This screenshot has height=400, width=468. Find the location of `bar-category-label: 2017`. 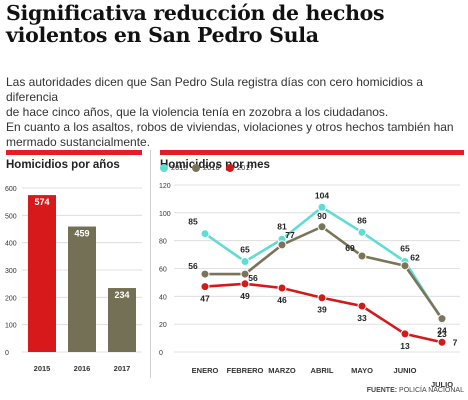

bar-category-label: 2017 is located at coordinates (122, 368).